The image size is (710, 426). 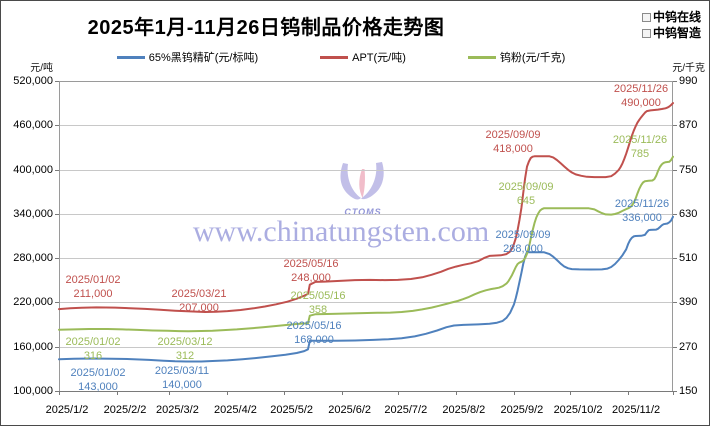 What do you see at coordinates (185, 349) in the screenshot?
I see `data-label-tungsten-powder: 2025/03/12 312` at bounding box center [185, 349].